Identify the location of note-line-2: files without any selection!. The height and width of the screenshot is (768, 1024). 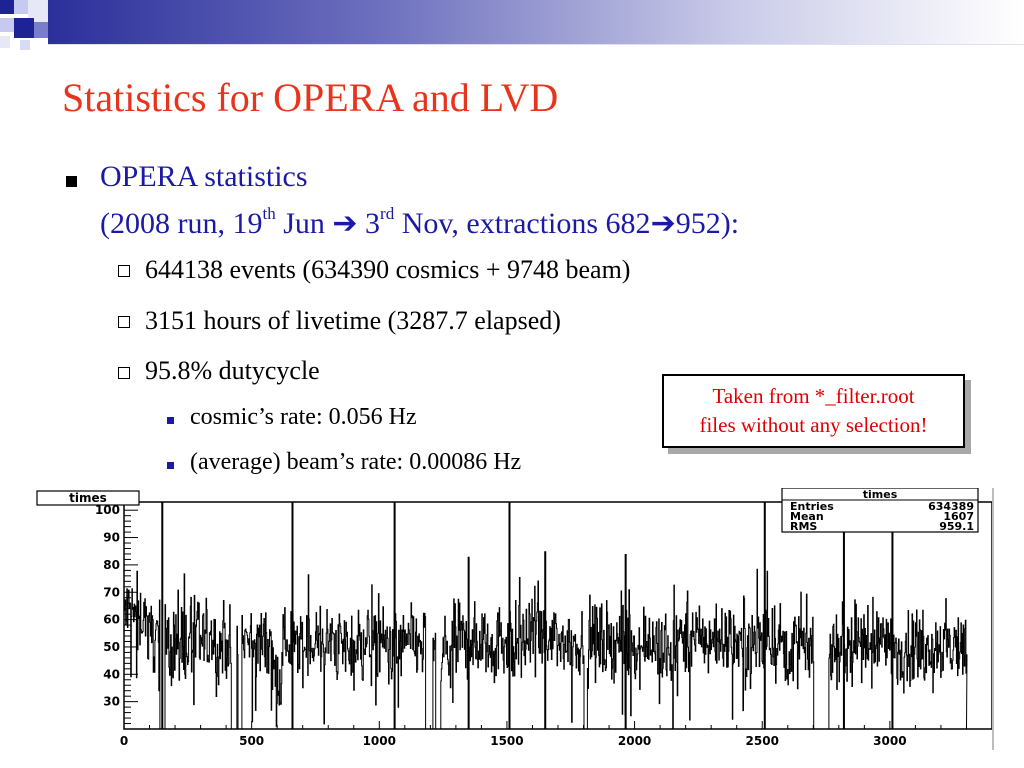
(813, 425).